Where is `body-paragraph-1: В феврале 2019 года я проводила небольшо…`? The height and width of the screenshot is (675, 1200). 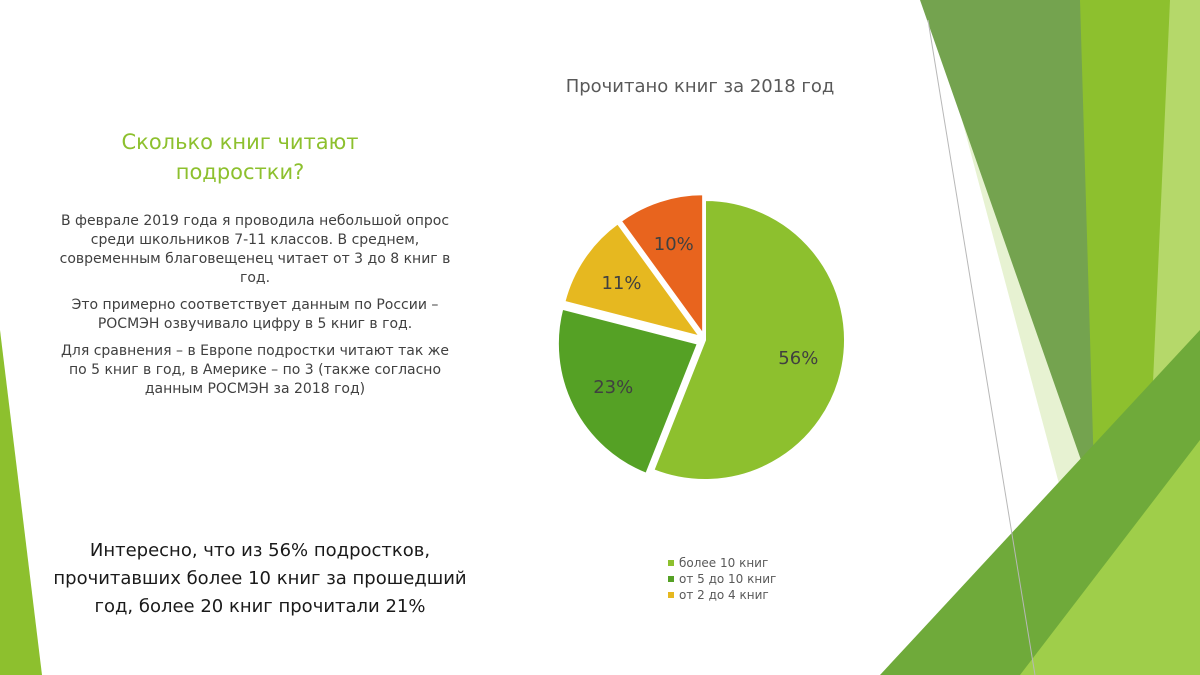
body-paragraph-1: В феврале 2019 года я проводила небольшо… is located at coordinates (255, 249).